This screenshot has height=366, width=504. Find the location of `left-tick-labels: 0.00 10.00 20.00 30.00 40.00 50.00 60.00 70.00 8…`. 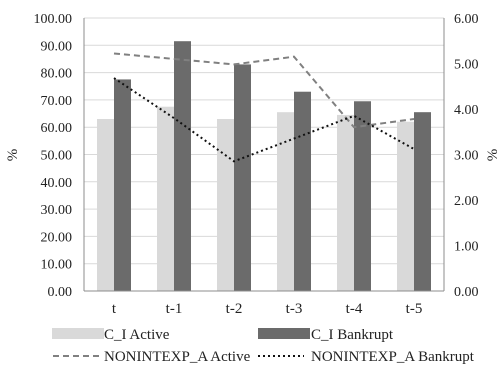

left-tick-labels: 0.00 10.00 20.00 30.00 40.00 50.00 60.00 70.00 8… is located at coordinates (53, 156).